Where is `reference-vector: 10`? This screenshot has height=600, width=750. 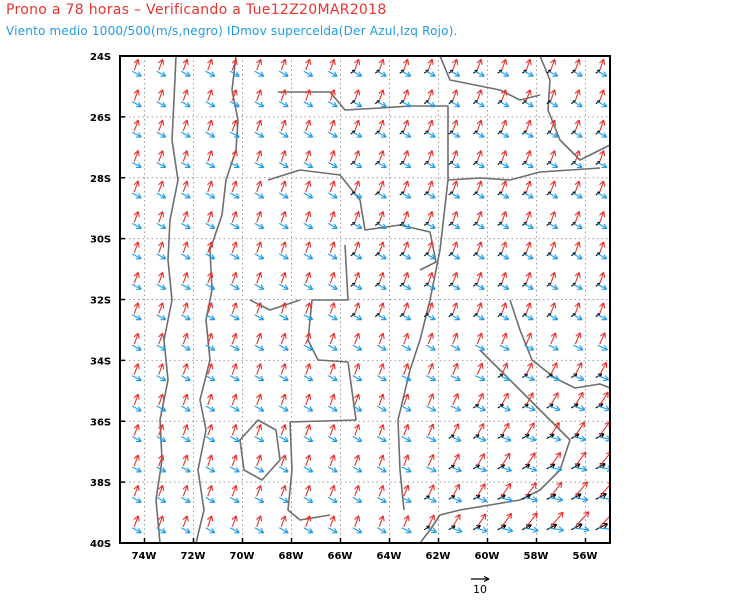
reference-vector: 10 is located at coordinates (480, 585).